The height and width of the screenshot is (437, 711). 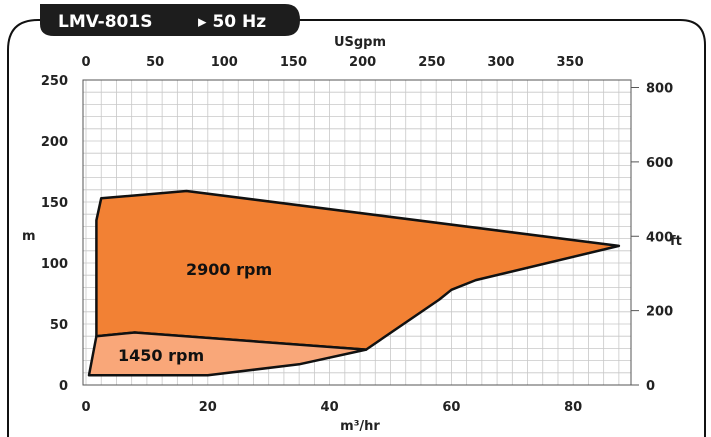 I want to click on y-right-tick-label: 200, so click(x=659, y=312).